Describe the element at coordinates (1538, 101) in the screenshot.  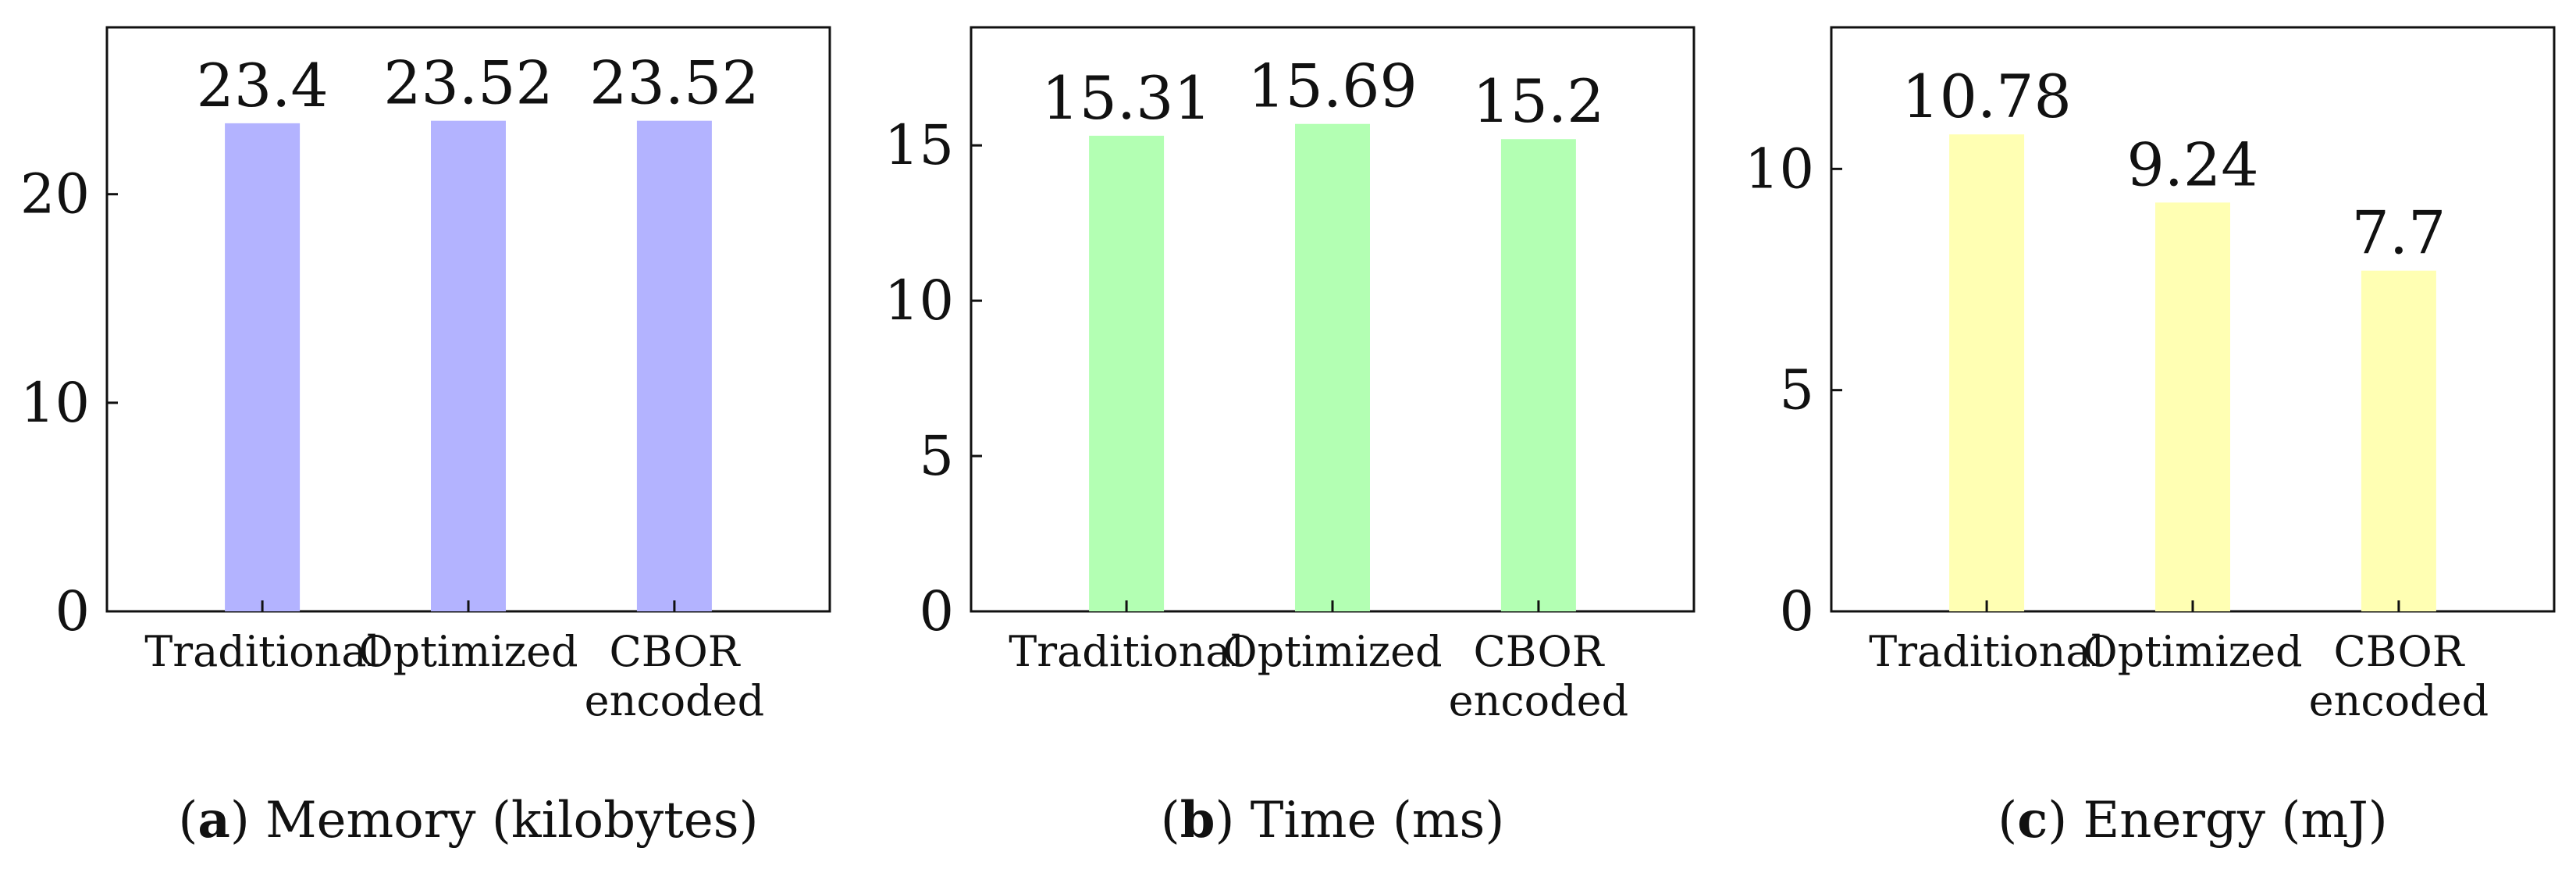
I see `bar-value-label: 15.2` at that location.